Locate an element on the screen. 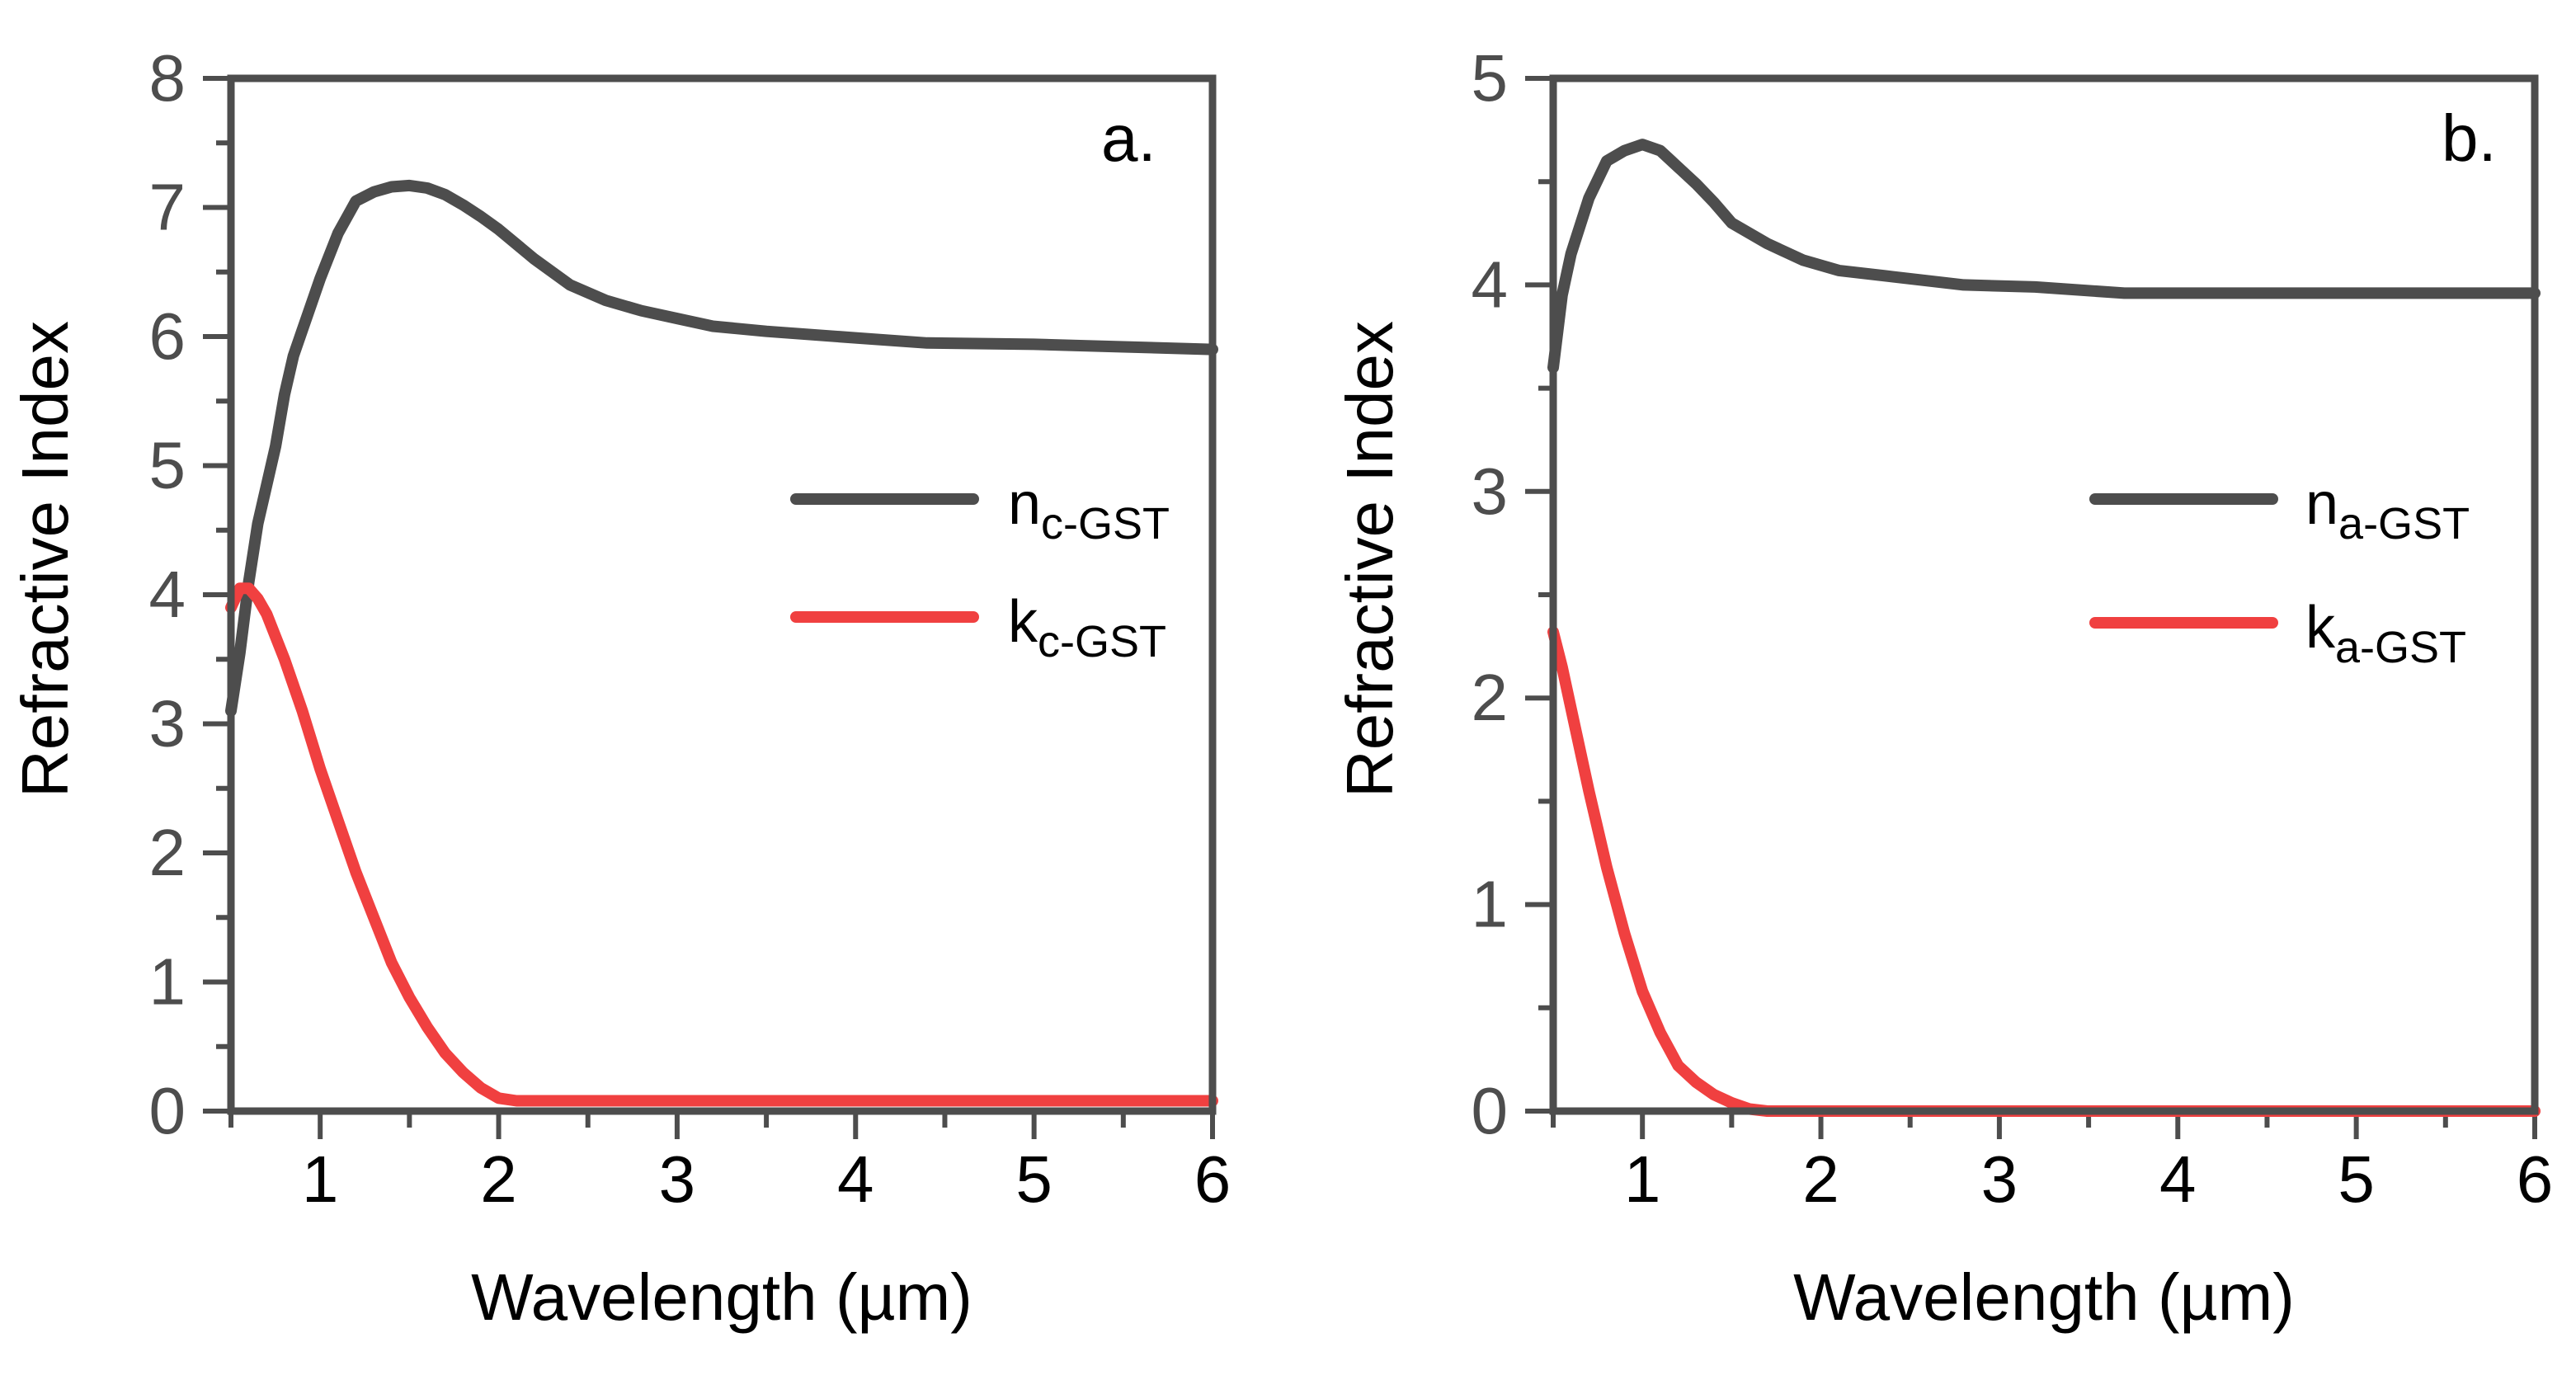 This screenshot has width=2576, height=1380. panel-b-y-tick-label: 0 is located at coordinates (1490, 1110).